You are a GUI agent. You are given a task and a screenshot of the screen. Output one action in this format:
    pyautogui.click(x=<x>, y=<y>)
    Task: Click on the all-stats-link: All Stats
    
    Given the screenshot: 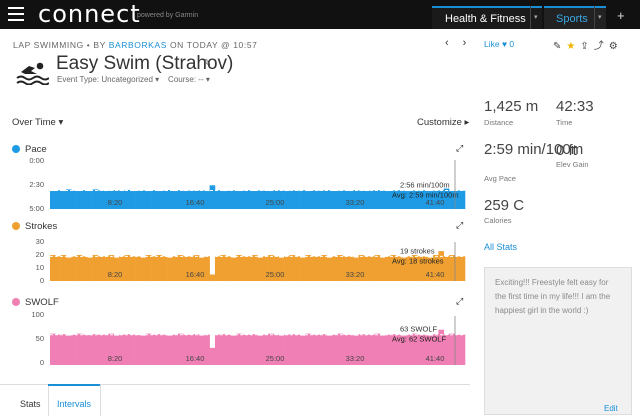 What is the action you would take?
    pyautogui.click(x=501, y=247)
    